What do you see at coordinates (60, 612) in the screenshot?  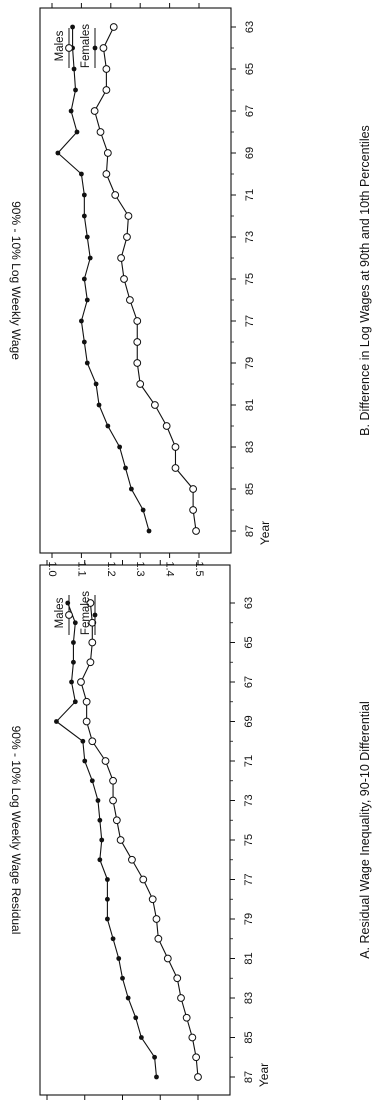 I see `legend-label-males: Males` at bounding box center [60, 612].